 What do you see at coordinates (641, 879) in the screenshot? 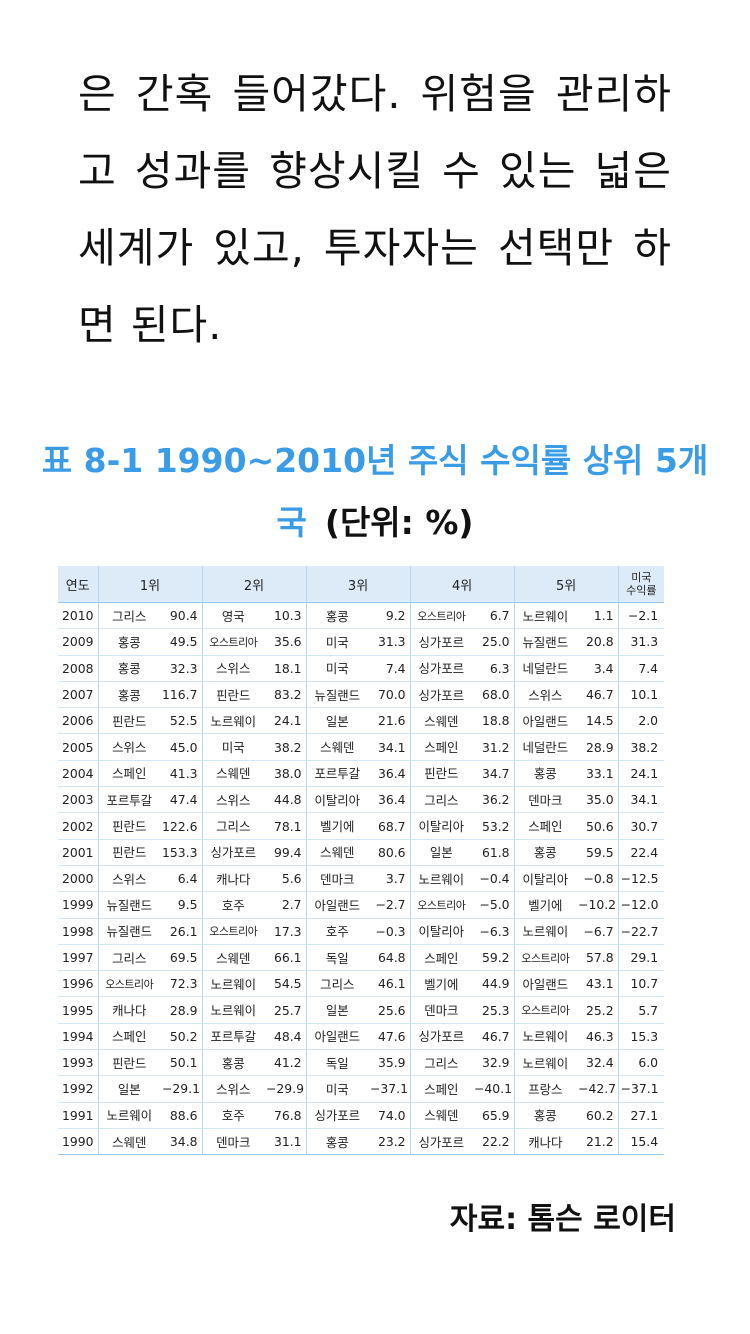
I see `us-return-cell: −12.5` at bounding box center [641, 879].